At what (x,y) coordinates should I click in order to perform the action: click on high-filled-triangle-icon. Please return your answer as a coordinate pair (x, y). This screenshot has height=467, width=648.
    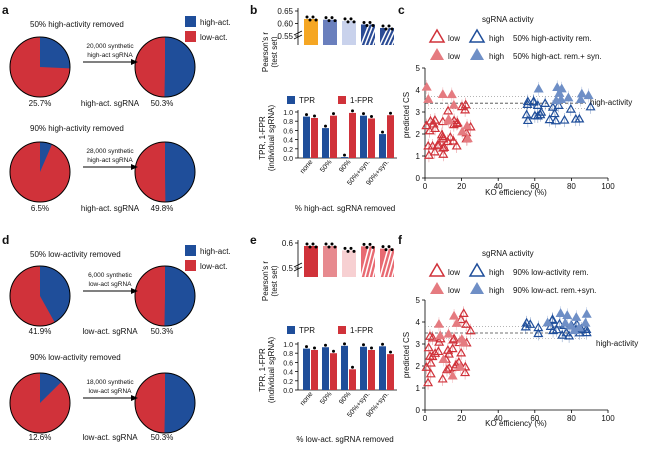
    Looking at the image, I should click on (477, 54).